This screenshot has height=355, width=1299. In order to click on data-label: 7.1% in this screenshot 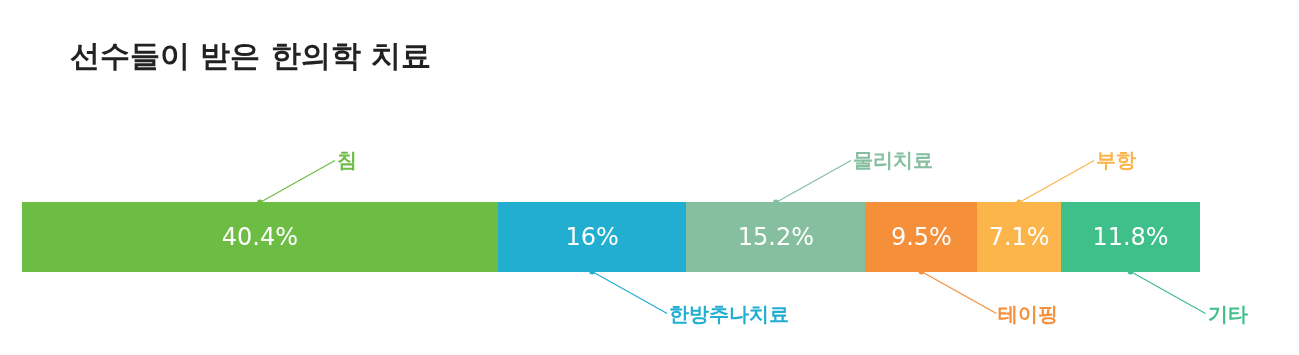, I will do `click(1019, 237)`.